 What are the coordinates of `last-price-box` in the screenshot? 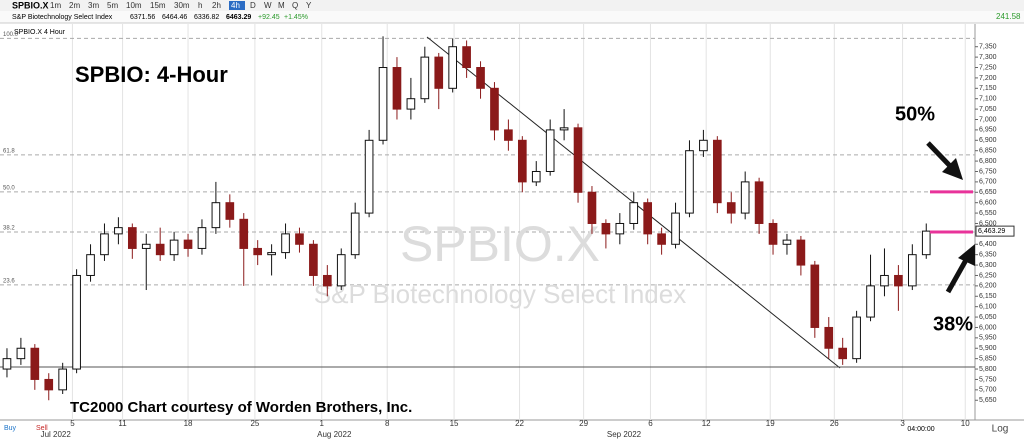 It's located at (995, 231).